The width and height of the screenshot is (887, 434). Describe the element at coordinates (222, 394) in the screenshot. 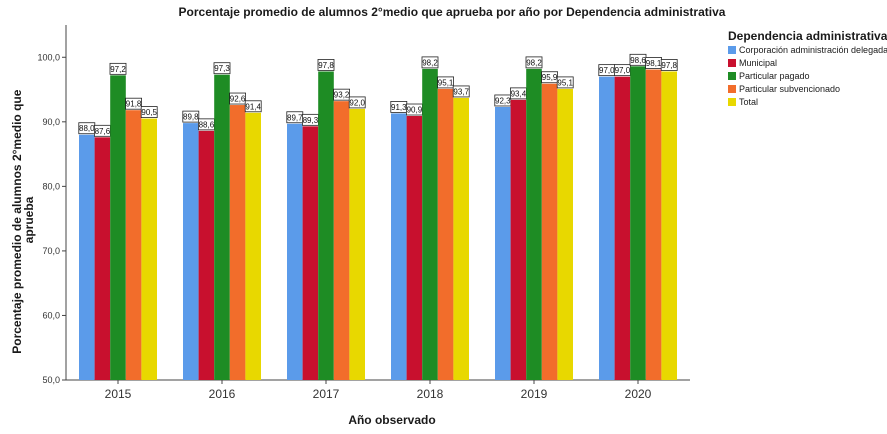

I see `x-tick-label: 2016` at that location.